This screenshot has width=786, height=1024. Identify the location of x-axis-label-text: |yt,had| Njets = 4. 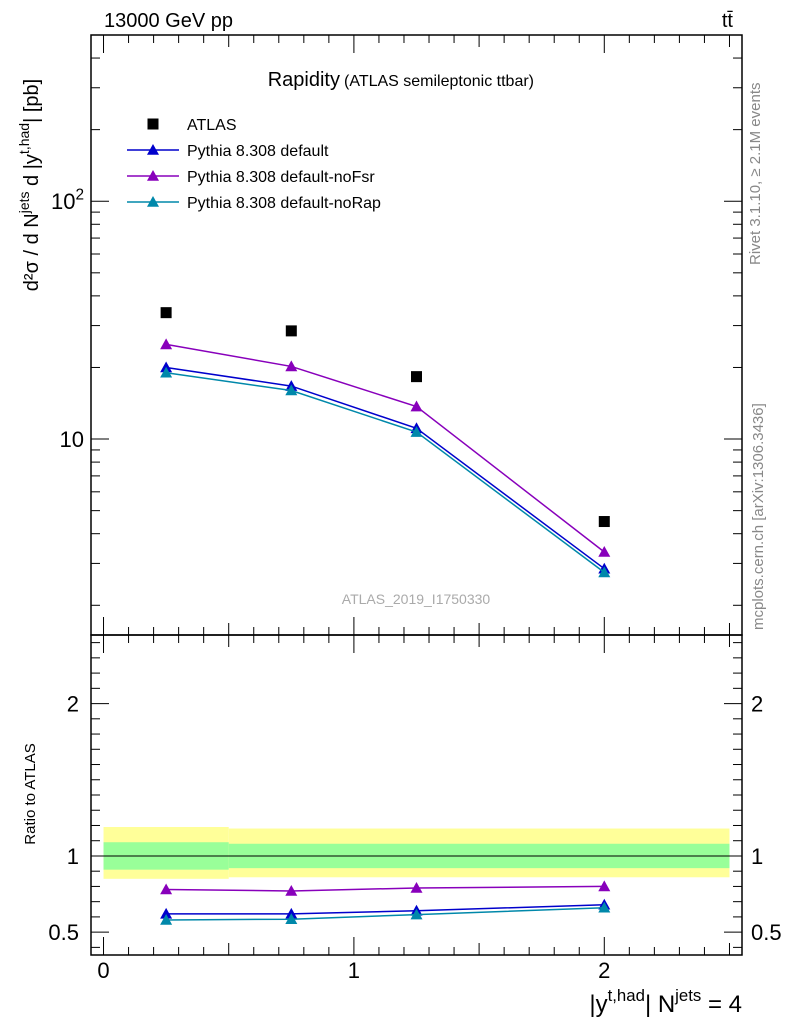
(665, 1002).